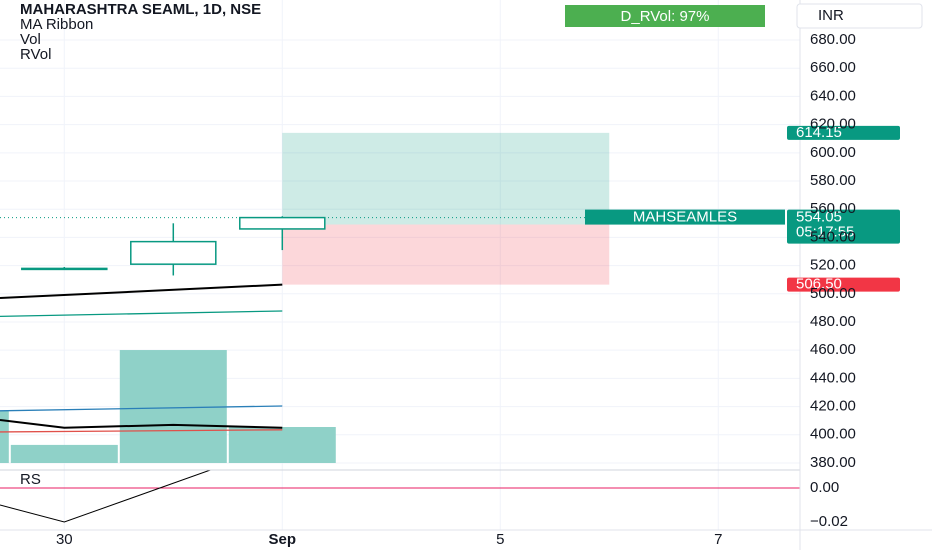  I want to click on badge-text: D_RVol: 97%, so click(665, 16).